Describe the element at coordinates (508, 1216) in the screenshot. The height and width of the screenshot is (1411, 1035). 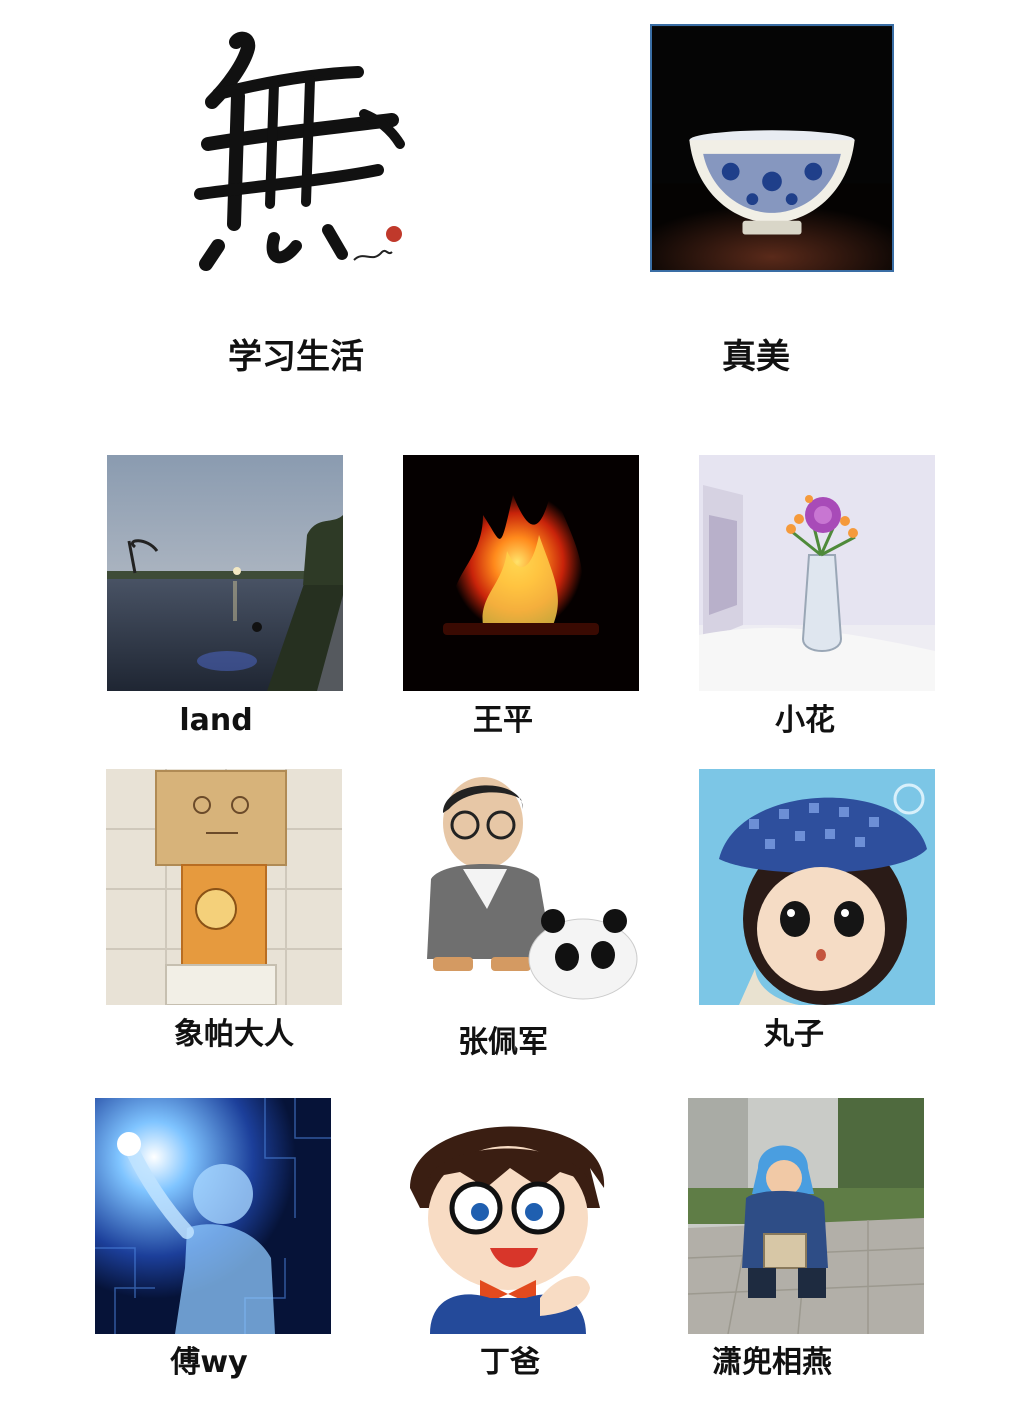
I see `cartoon-detective-image` at that location.